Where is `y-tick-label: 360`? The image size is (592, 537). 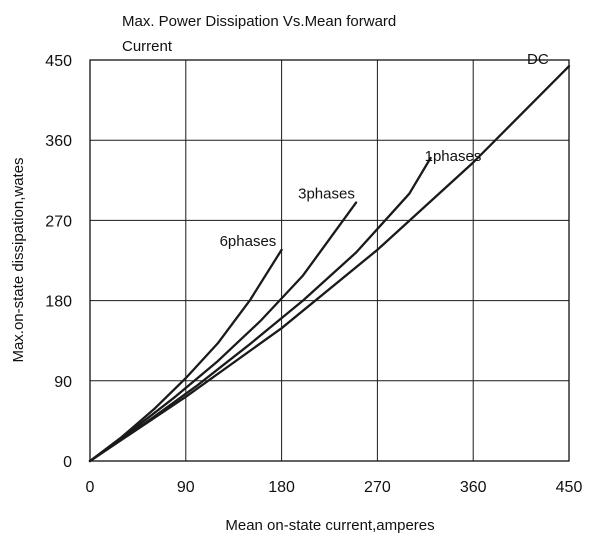
y-tick-label: 360 is located at coordinates (58, 141).